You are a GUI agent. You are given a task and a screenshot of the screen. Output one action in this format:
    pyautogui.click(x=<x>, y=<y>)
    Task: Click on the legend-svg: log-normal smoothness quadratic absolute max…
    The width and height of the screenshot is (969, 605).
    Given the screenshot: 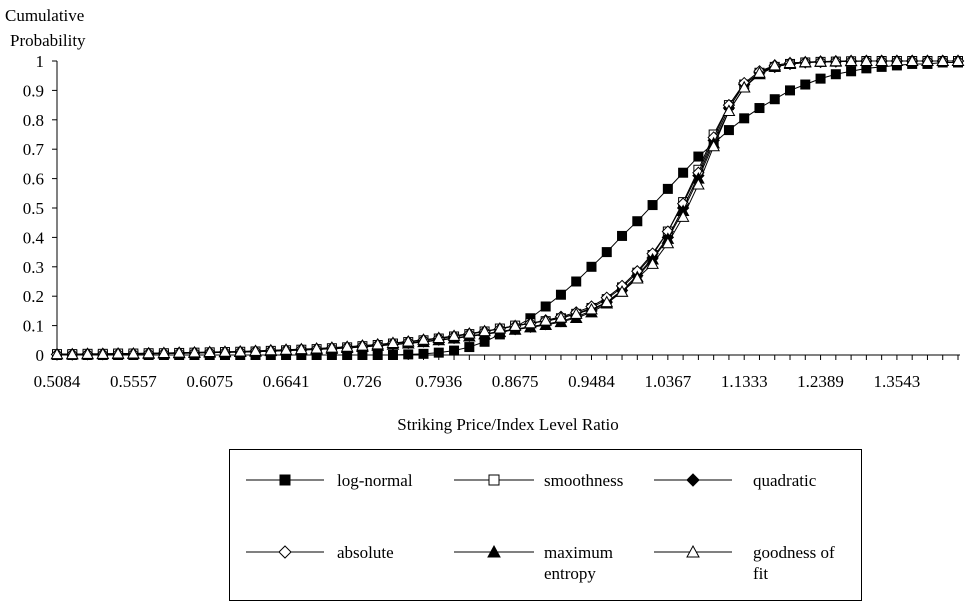 What is the action you would take?
    pyautogui.click(x=540, y=527)
    